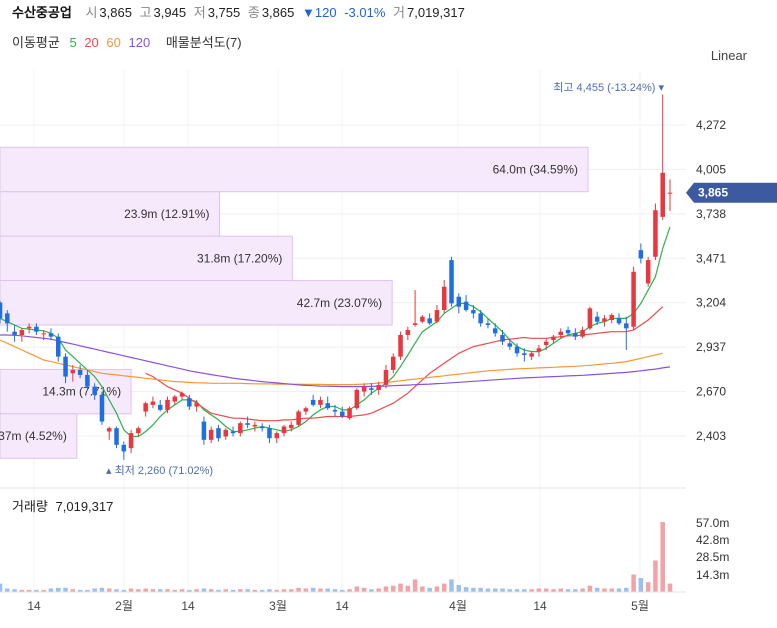 The image size is (777, 628). I want to click on scale-toggle-button: Linear, so click(728, 55).